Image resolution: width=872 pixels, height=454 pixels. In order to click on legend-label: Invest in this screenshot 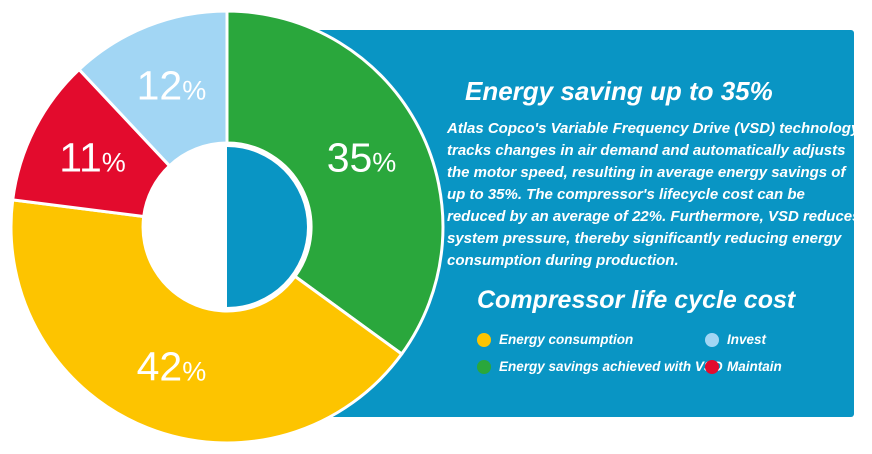, I will do `click(747, 339)`.